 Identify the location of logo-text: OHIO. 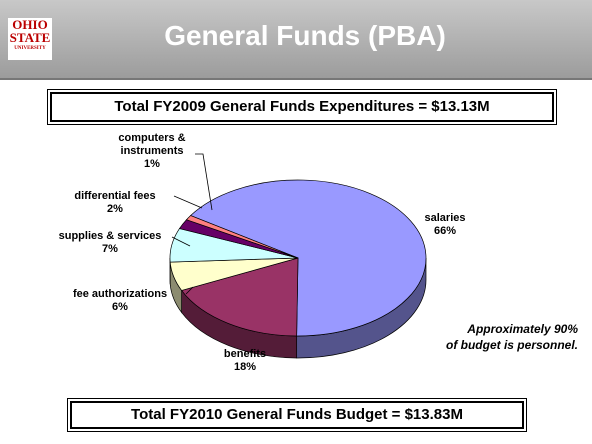
(30, 24).